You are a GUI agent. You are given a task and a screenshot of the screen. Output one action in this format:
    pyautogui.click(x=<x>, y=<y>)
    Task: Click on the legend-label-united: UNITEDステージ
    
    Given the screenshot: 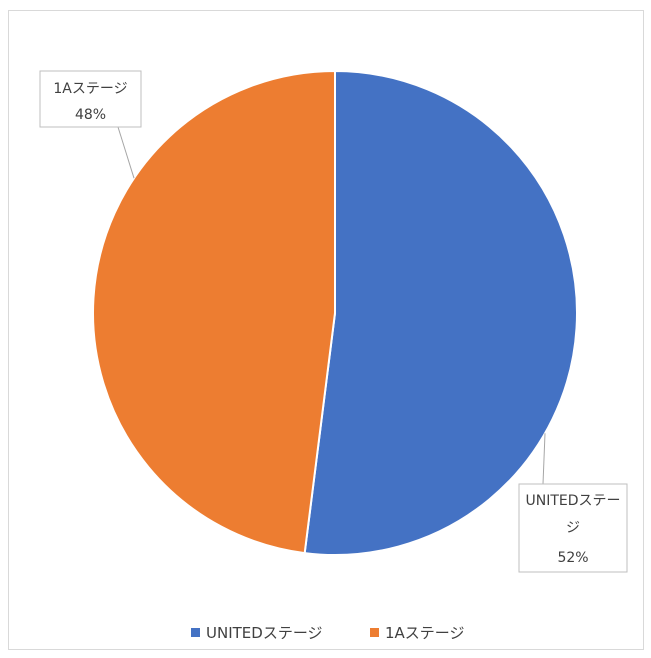 What is the action you would take?
    pyautogui.click(x=264, y=633)
    